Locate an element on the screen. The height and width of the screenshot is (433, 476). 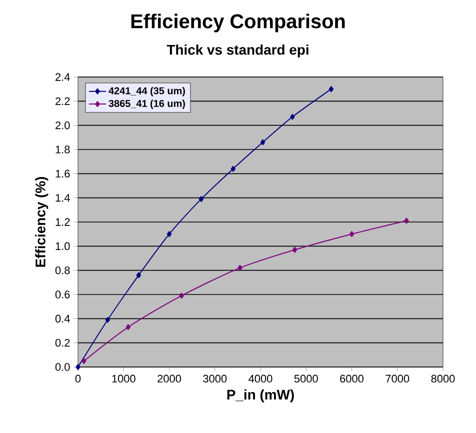
chart-subtitle: Thick vs standard epi is located at coordinates (237, 51).